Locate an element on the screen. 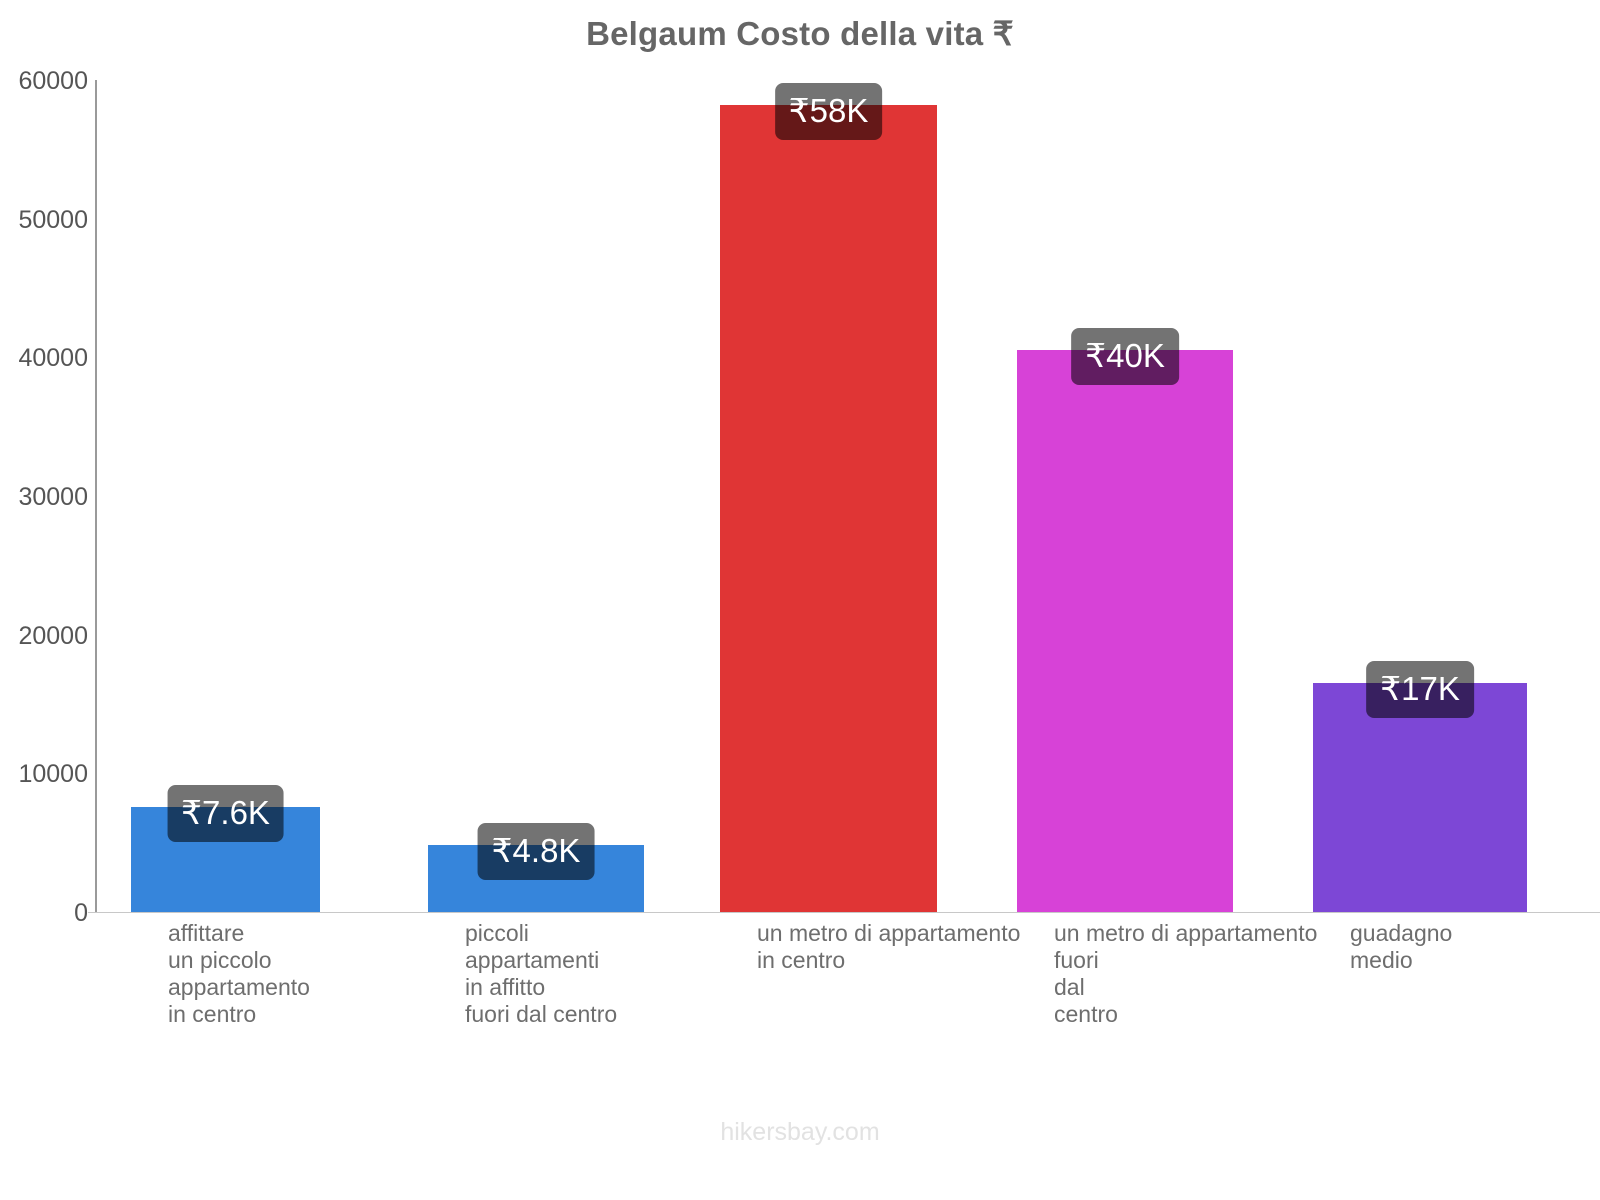 This screenshot has width=1600, height=1200. x-axis-category-label: un metro di appartamento in centro is located at coordinates (889, 946).